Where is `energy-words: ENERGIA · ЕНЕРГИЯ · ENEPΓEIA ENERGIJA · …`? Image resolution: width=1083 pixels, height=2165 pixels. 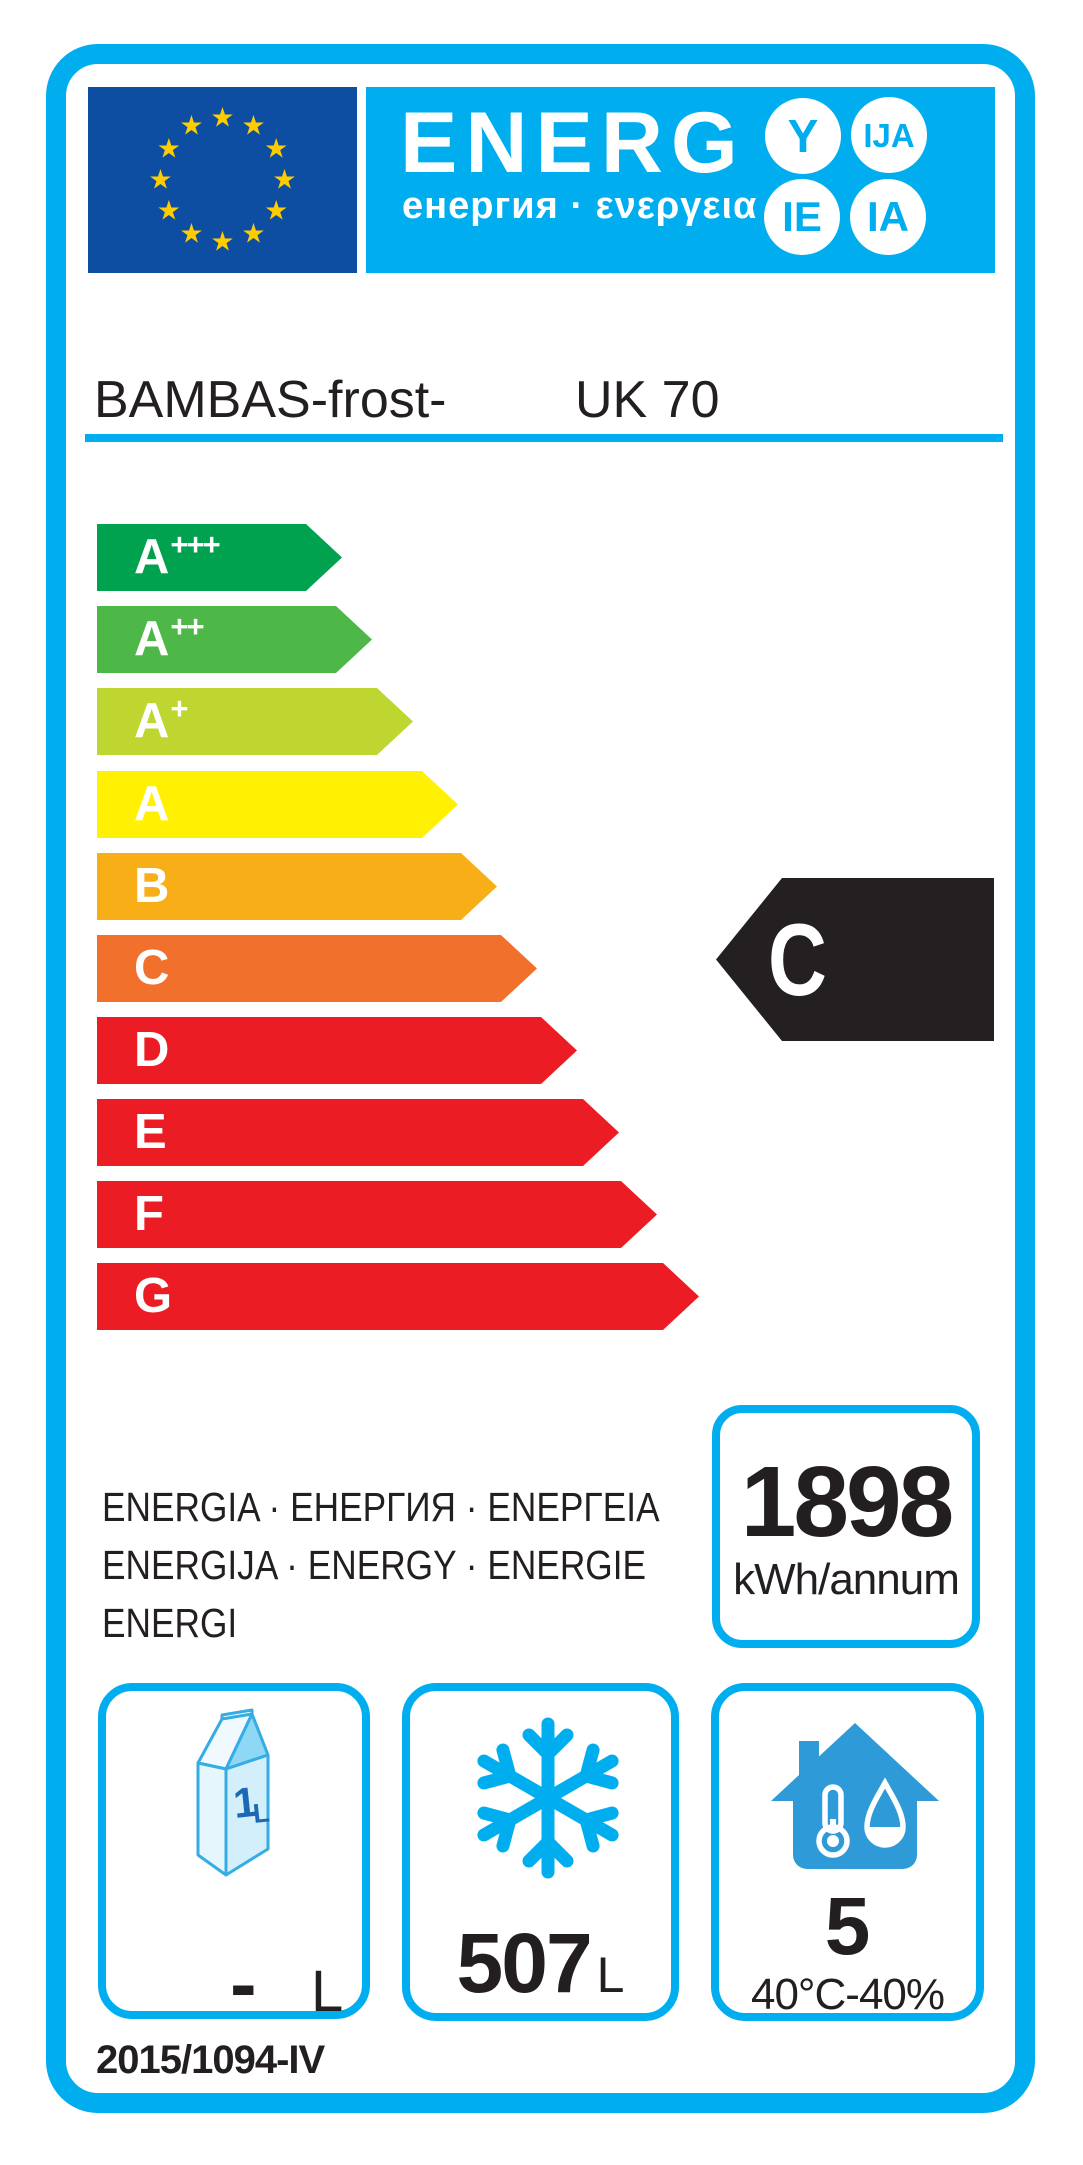 energy-words: ENERGIA · ЕНЕРГИЯ · ENEPΓEIA ENERGIJA · … is located at coordinates (381, 1565).